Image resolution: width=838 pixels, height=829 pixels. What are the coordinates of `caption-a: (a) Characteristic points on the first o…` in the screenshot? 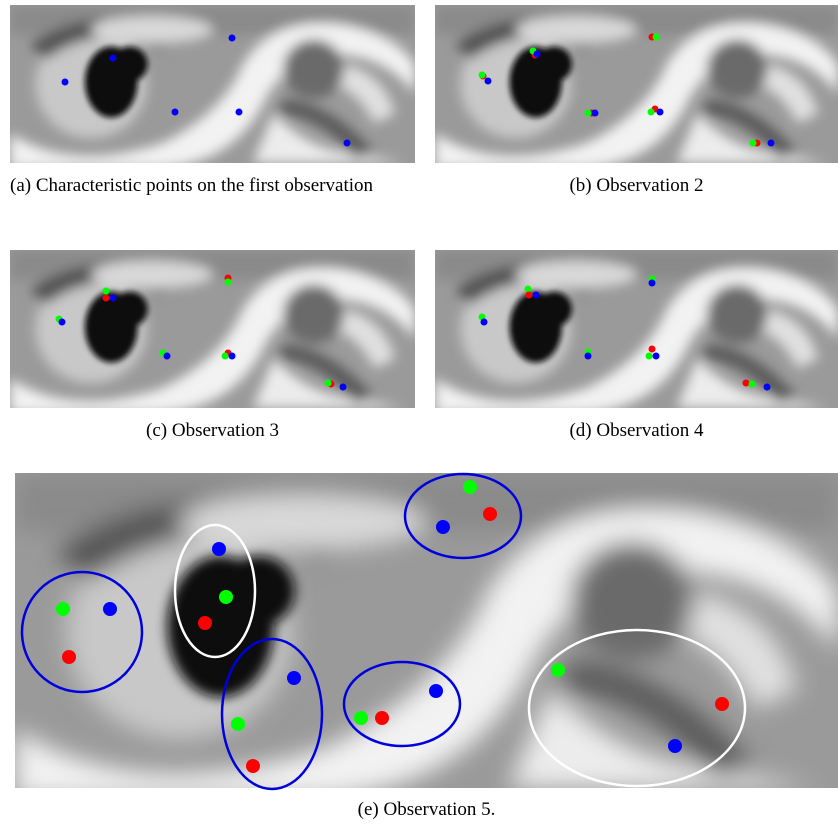 It's located at (192, 185).